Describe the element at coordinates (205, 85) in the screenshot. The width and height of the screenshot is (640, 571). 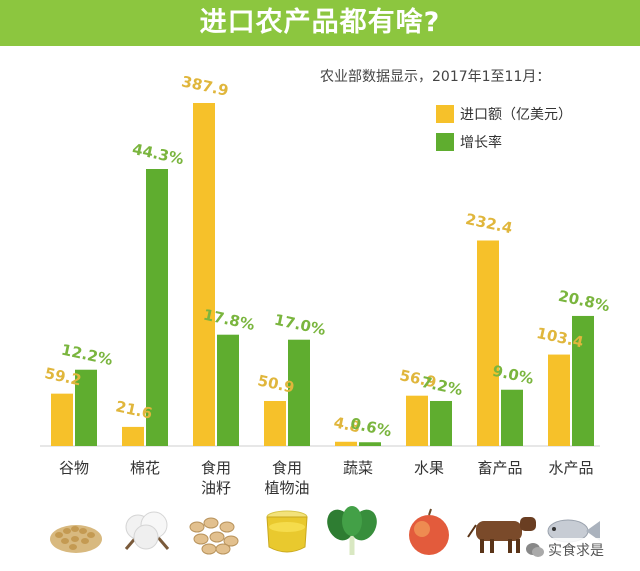
I see `value-label-amount: 387.9` at that location.